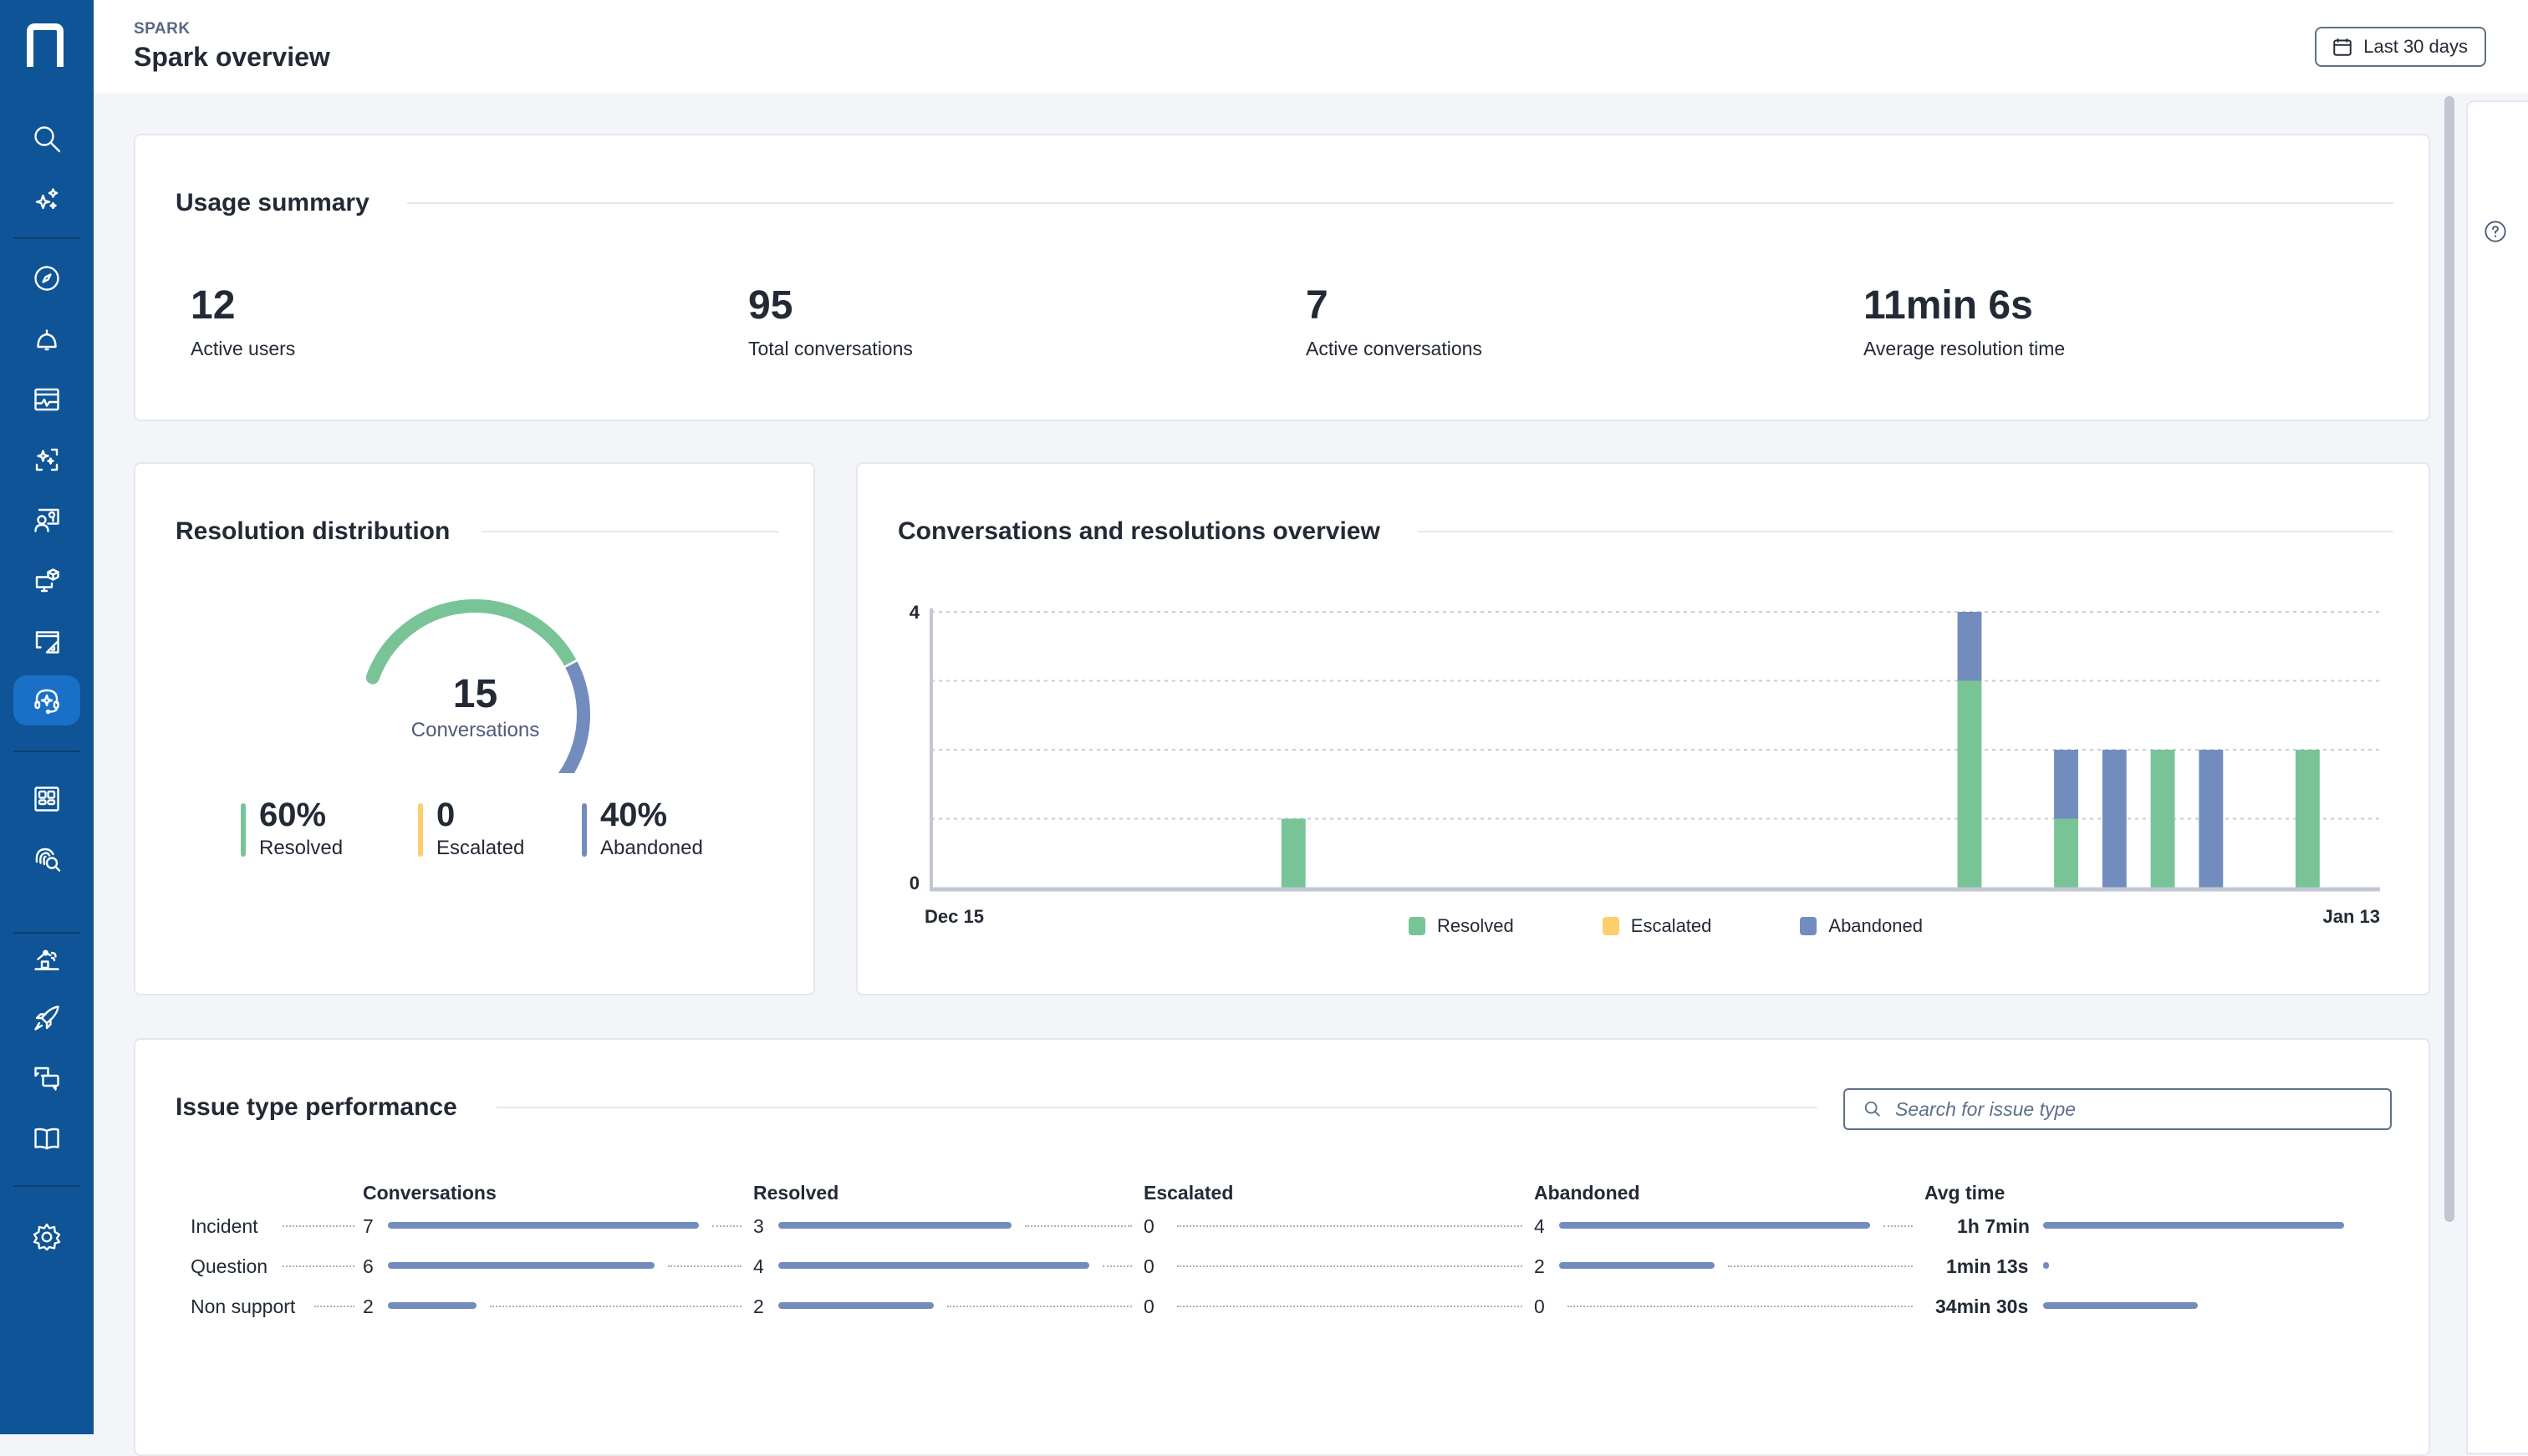 The height and width of the screenshot is (1456, 2528). Describe the element at coordinates (475, 694) in the screenshot. I see `gauge-total: 15` at that location.